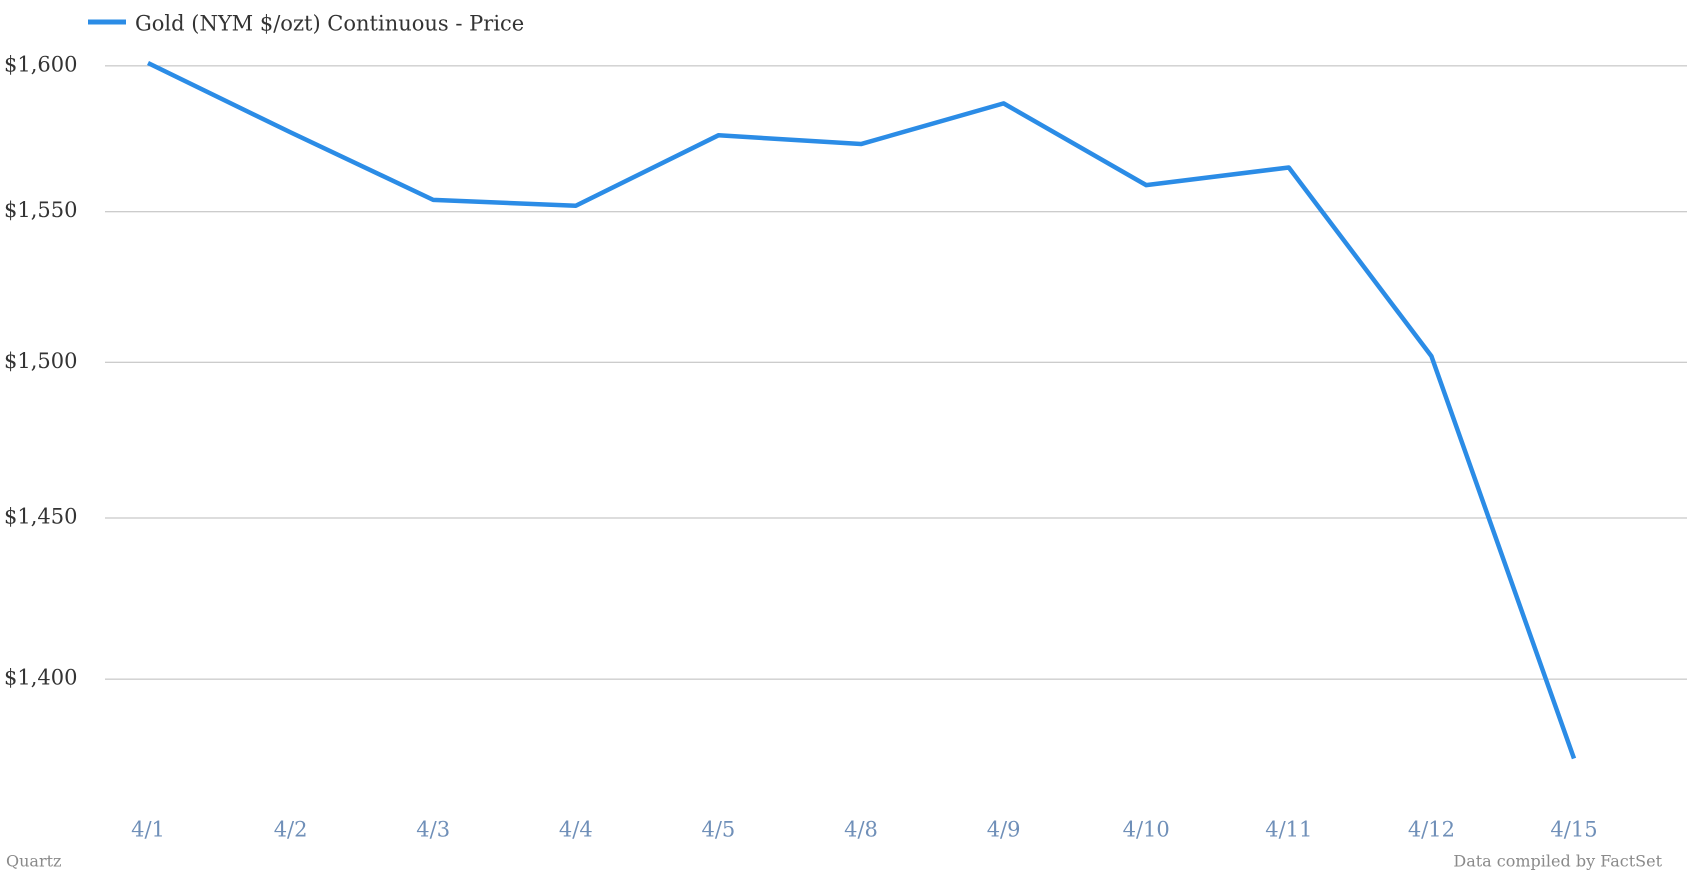 This screenshot has width=1687, height=878. What do you see at coordinates (40, 516) in the screenshot?
I see `y-tick-label: $1,450` at bounding box center [40, 516].